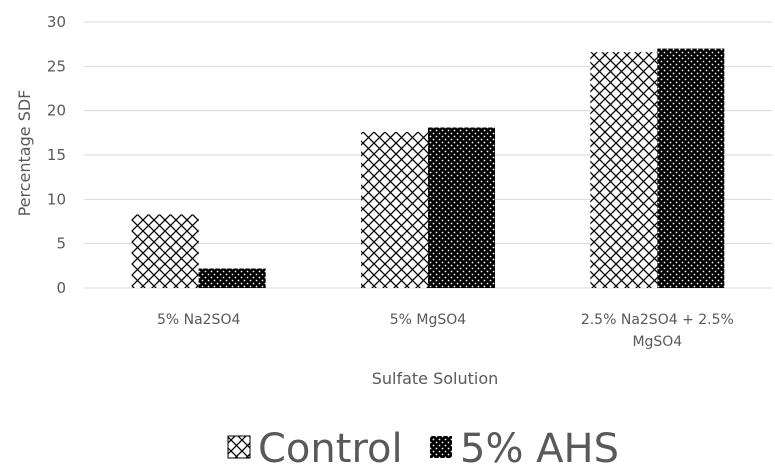 This screenshot has height=470, width=775. What do you see at coordinates (657, 320) in the screenshot?
I see `x-tick-label: 2.5% Na2SO4 + 2.5%` at bounding box center [657, 320].